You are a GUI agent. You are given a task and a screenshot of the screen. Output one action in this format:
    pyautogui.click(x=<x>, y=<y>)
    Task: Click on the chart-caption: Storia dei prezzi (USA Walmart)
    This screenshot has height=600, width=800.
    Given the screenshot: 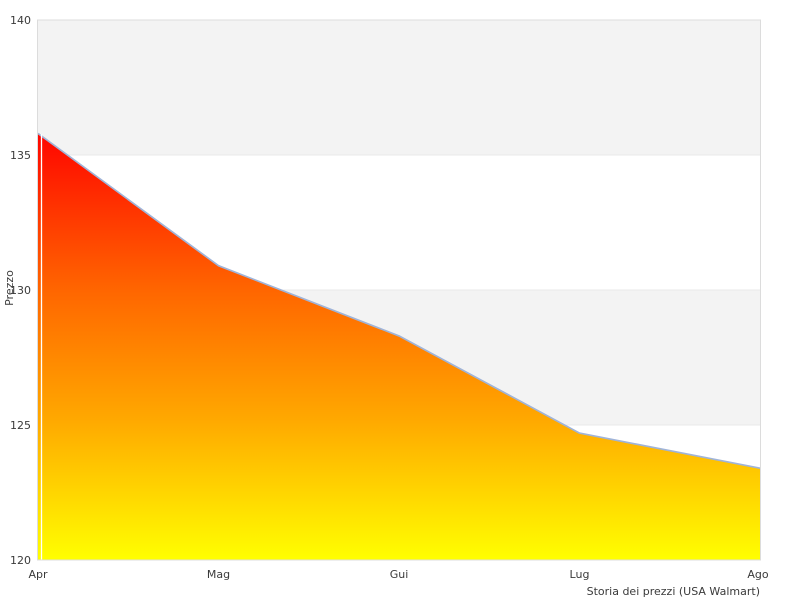 What is the action you would take?
    pyautogui.click(x=673, y=591)
    